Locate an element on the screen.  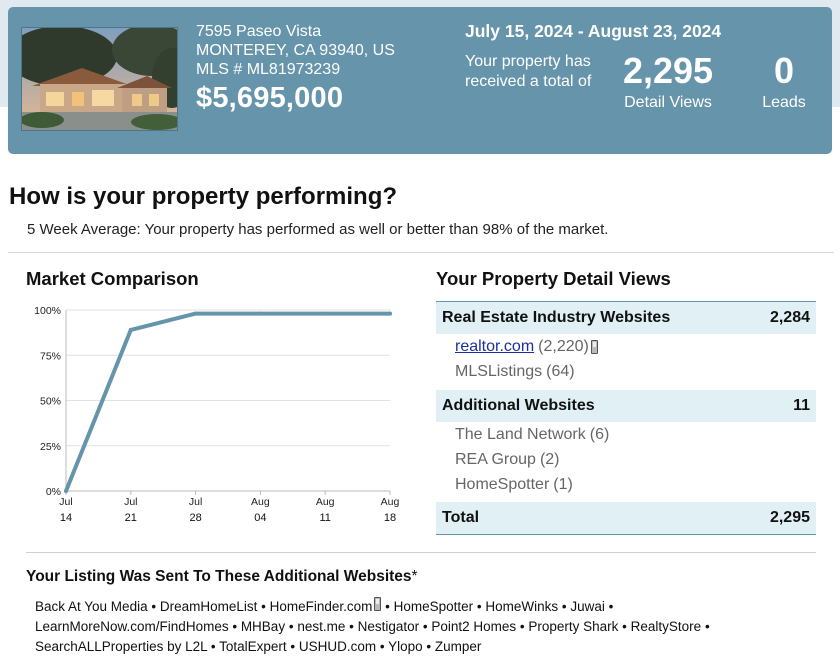
x-tick-label-day: 14 is located at coordinates (66, 518).